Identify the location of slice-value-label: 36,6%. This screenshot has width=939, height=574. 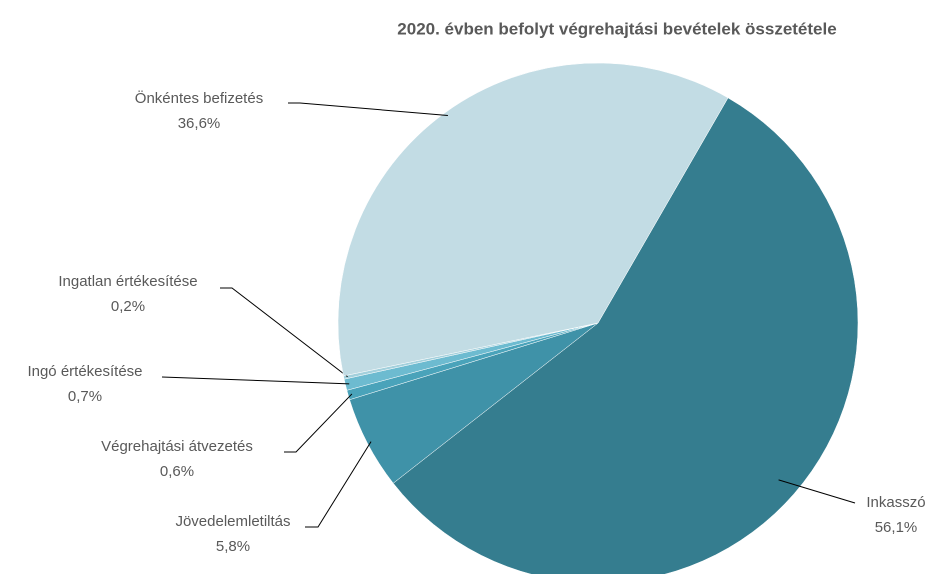
(199, 123).